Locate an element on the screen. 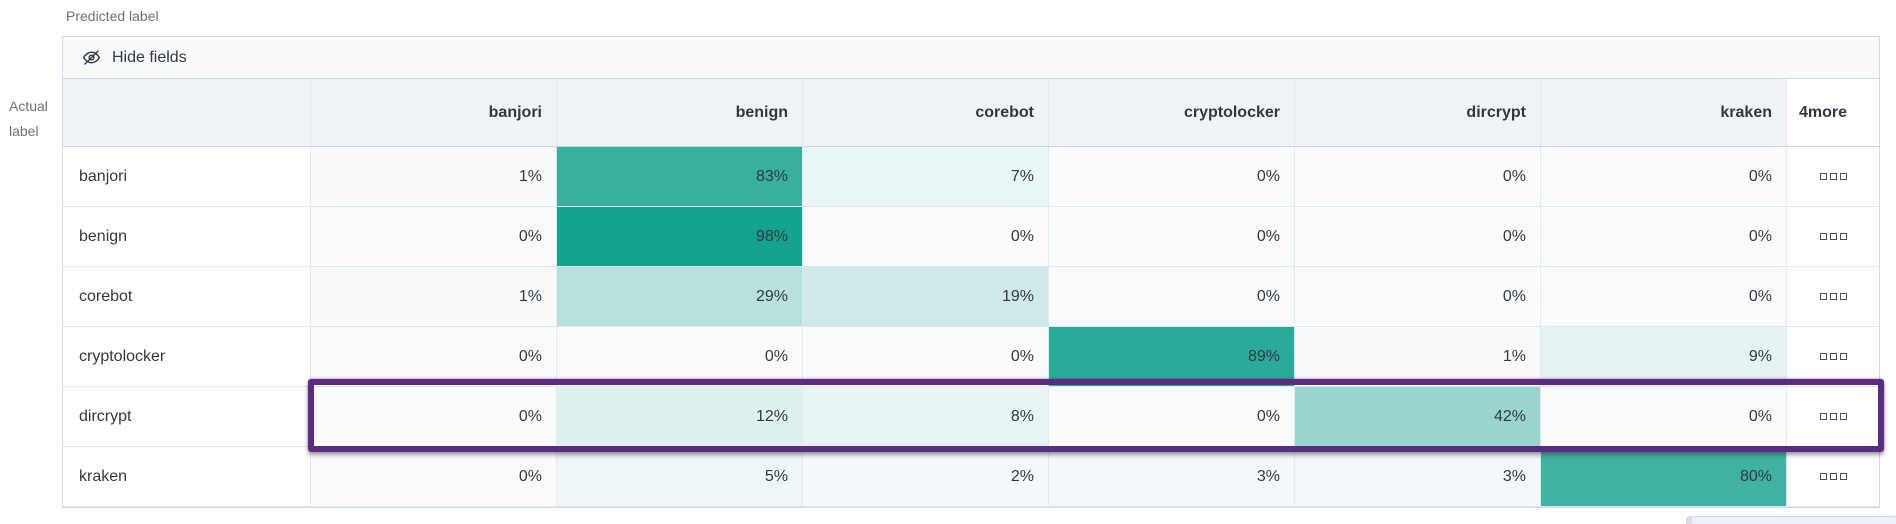 The height and width of the screenshot is (524, 1896). cell-corebot-dircrypt: 0% is located at coordinates (1418, 297).